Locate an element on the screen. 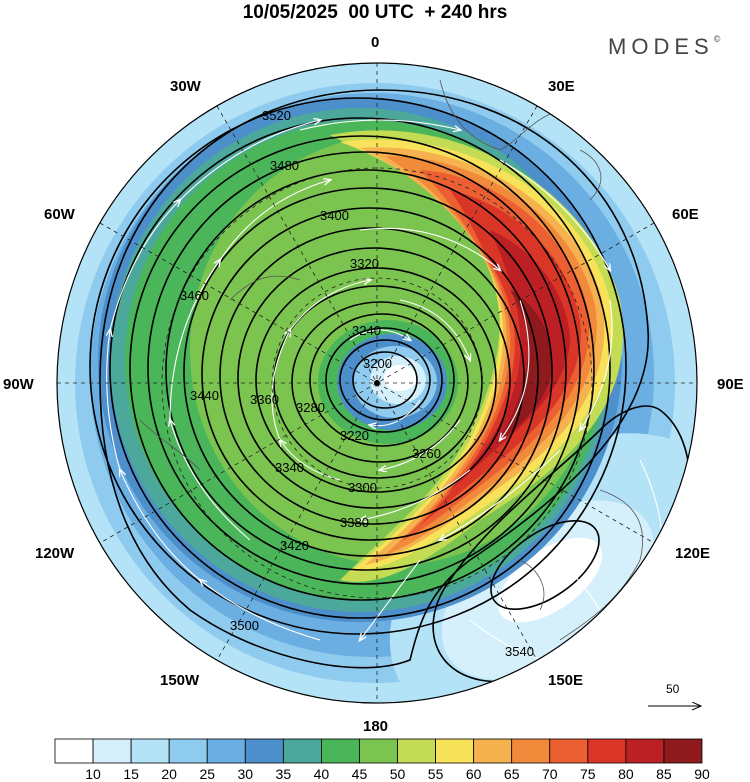 Image resolution: width=750 pixels, height=782 pixels. contour-label: 3260 is located at coordinates (426, 453).